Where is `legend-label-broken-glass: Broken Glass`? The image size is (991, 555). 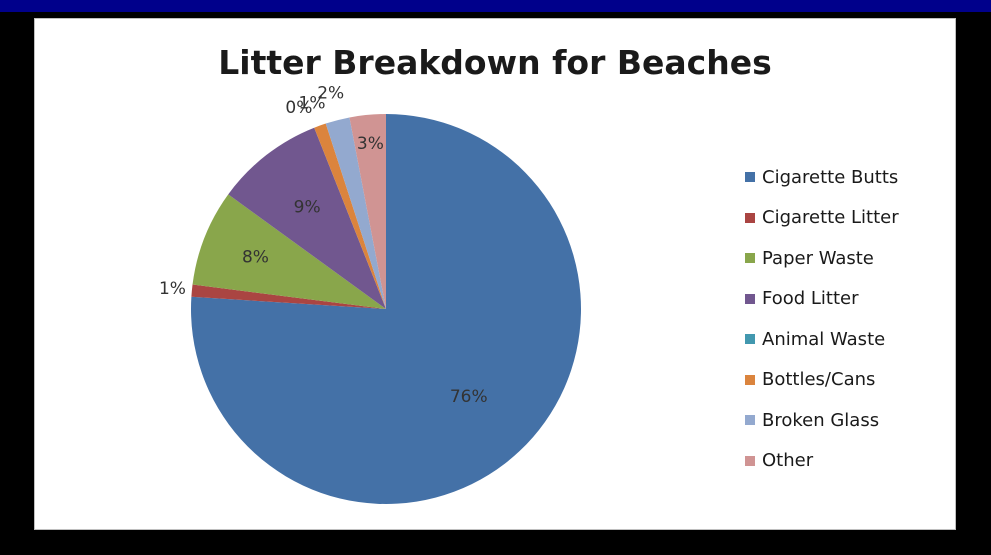
legend-label-broken-glass: Broken Glass is located at coordinates (821, 420).